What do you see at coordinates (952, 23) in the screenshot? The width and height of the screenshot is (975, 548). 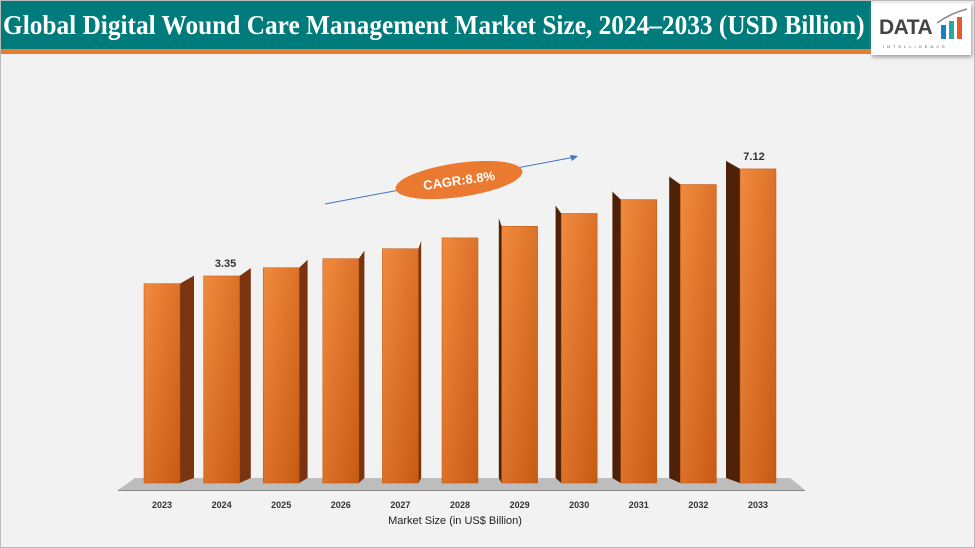 I see `logo-bars-icon` at bounding box center [952, 23].